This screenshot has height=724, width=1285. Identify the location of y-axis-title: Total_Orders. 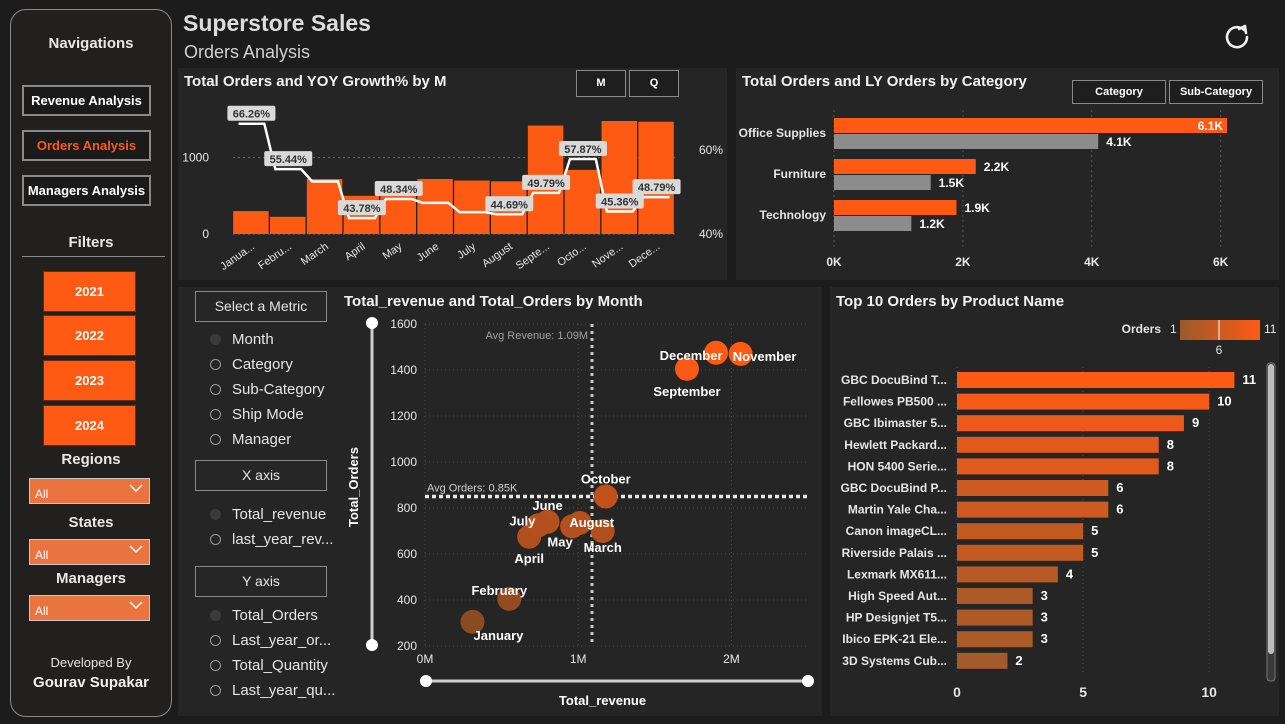
(353, 487).